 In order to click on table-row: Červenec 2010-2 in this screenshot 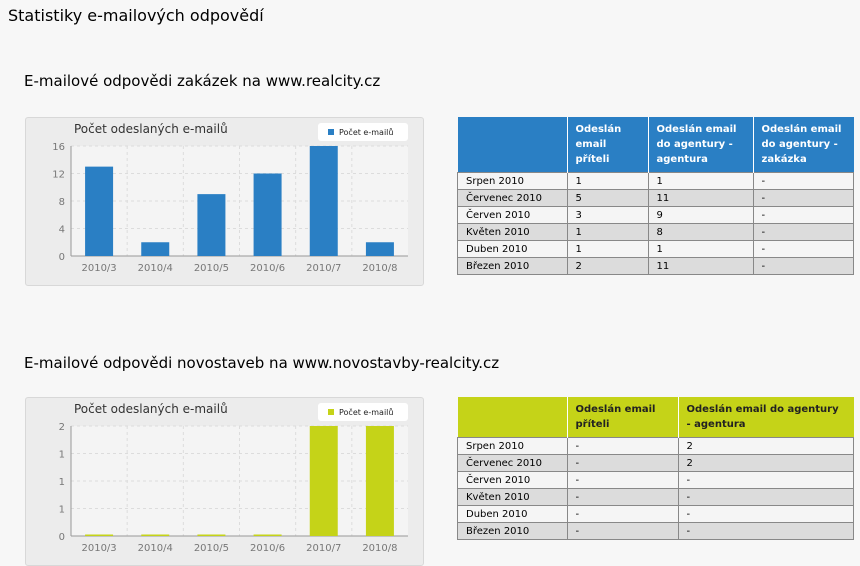, I will do `click(655, 463)`.